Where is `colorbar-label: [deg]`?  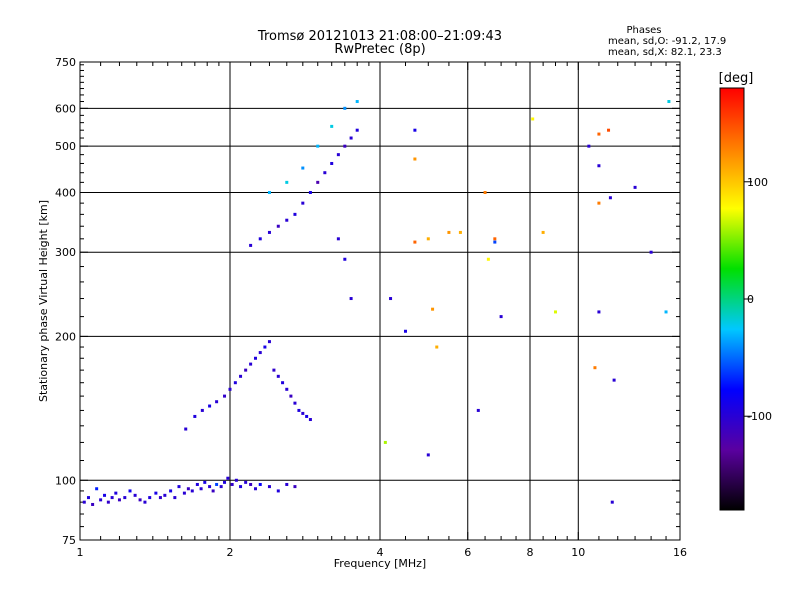 colorbar-label: [deg] is located at coordinates (736, 78).